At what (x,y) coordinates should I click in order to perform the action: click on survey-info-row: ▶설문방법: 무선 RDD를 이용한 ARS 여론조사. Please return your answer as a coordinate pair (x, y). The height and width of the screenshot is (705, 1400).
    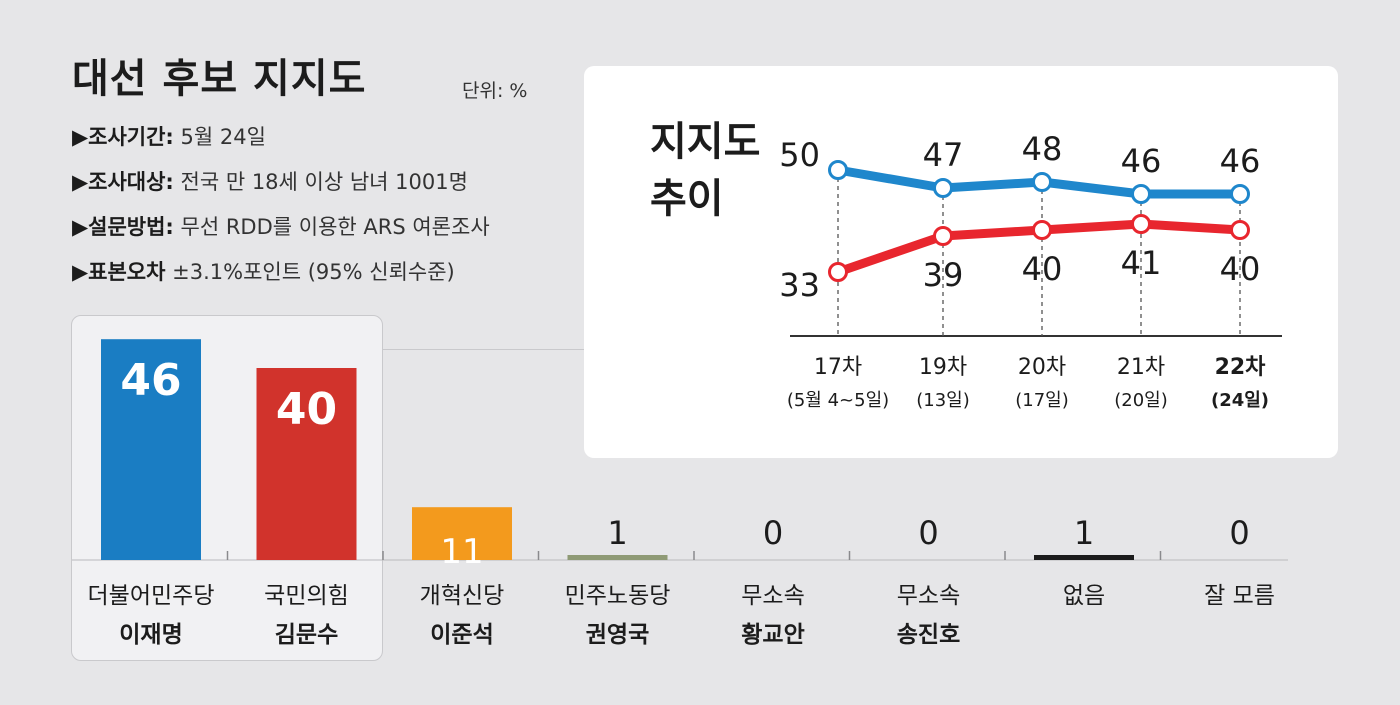
    Looking at the image, I should click on (281, 232).